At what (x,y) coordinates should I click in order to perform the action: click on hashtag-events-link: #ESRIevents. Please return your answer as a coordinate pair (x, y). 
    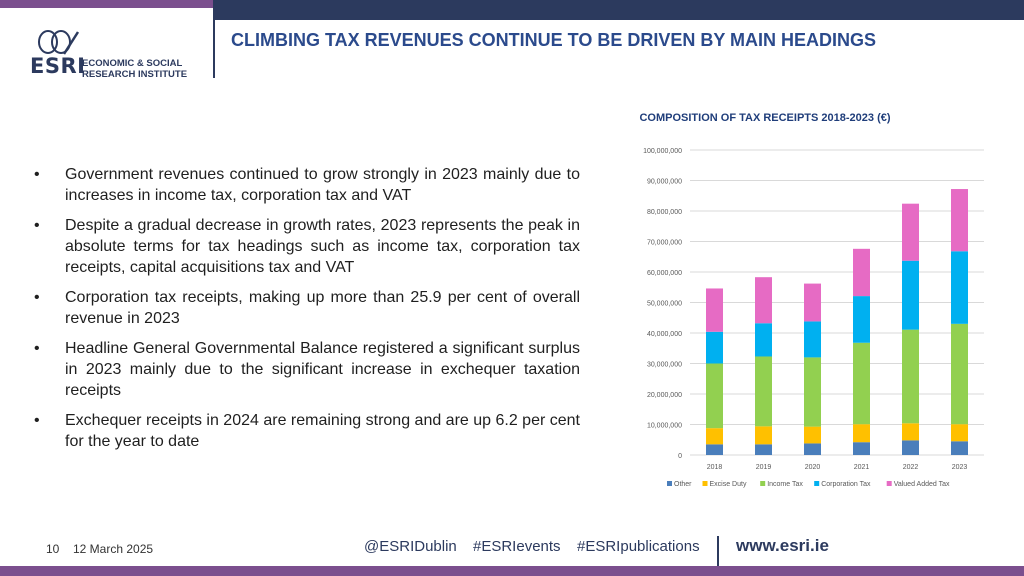
    Looking at the image, I should click on (517, 546).